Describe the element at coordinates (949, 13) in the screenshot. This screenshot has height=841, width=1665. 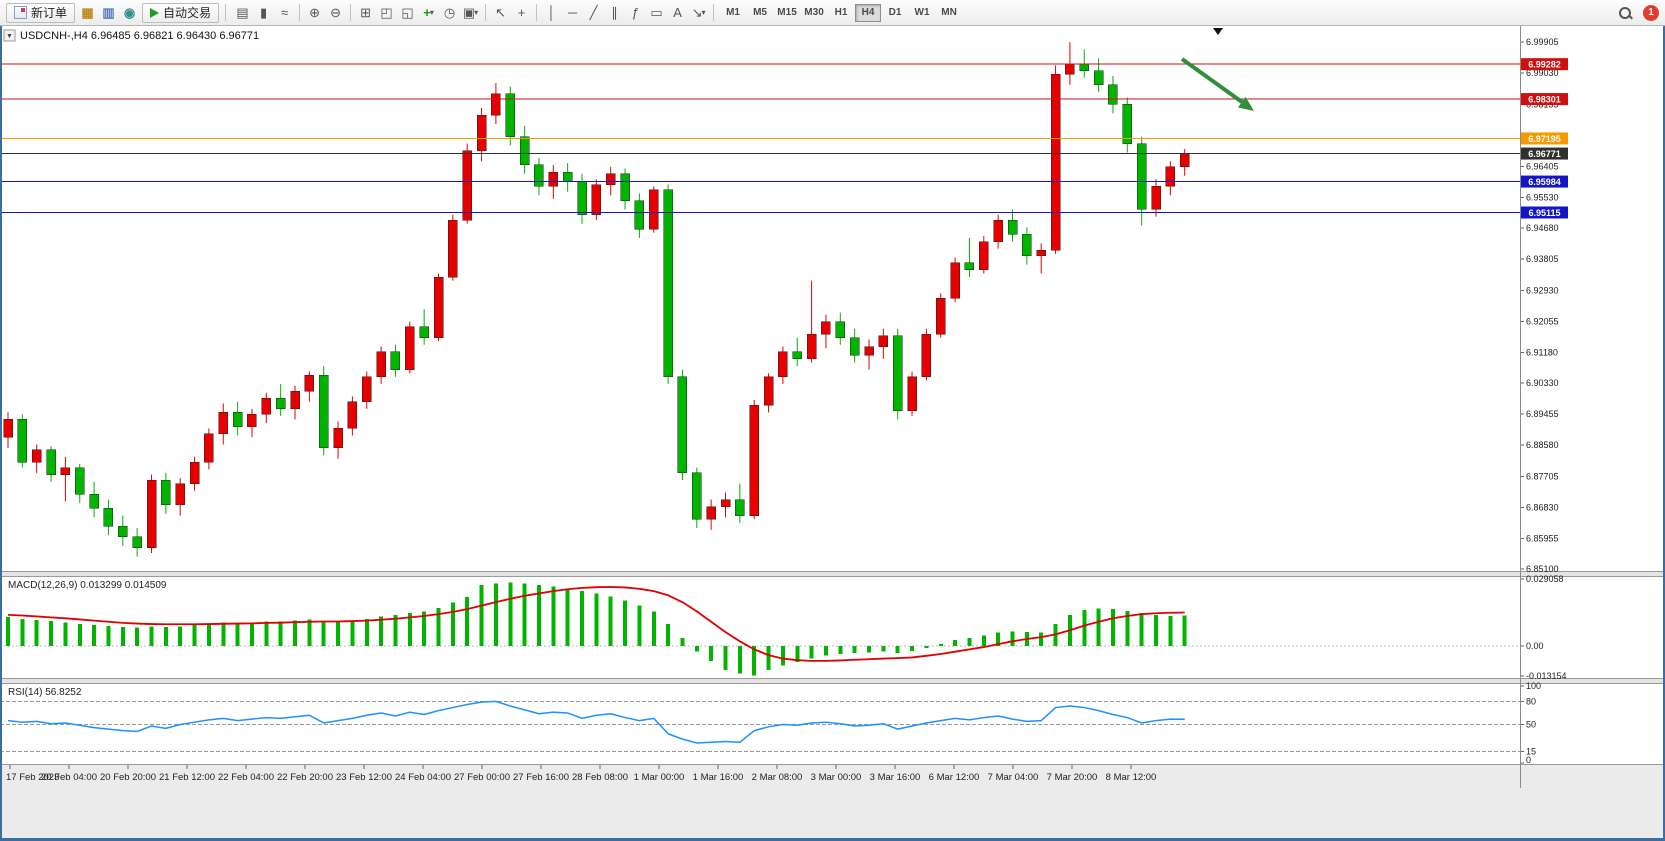
I see `timeframe-mn: MN` at that location.